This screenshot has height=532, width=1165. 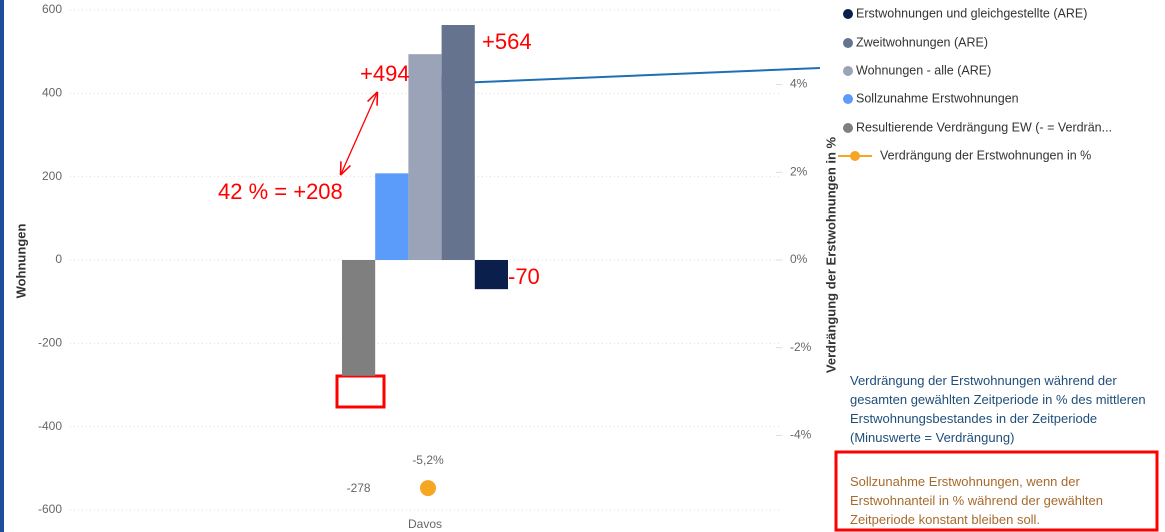 I want to click on y-tick-label: 600, so click(x=52, y=9).